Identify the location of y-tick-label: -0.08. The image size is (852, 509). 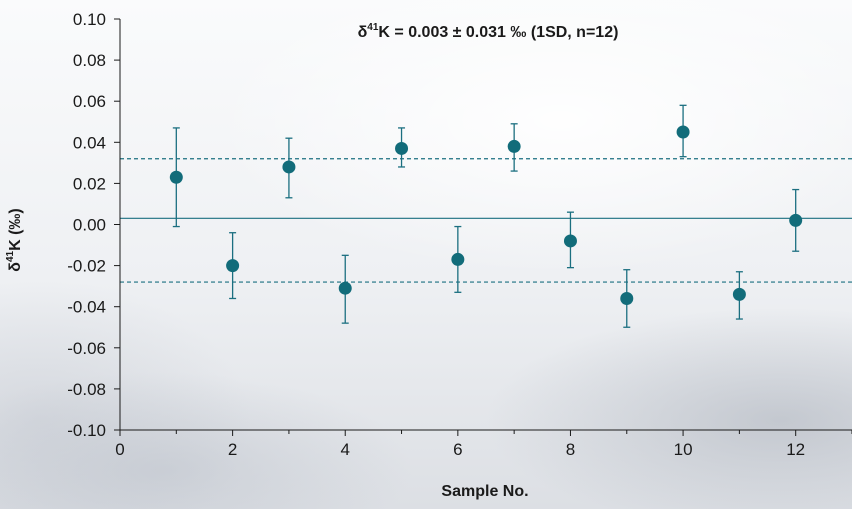
(86, 389).